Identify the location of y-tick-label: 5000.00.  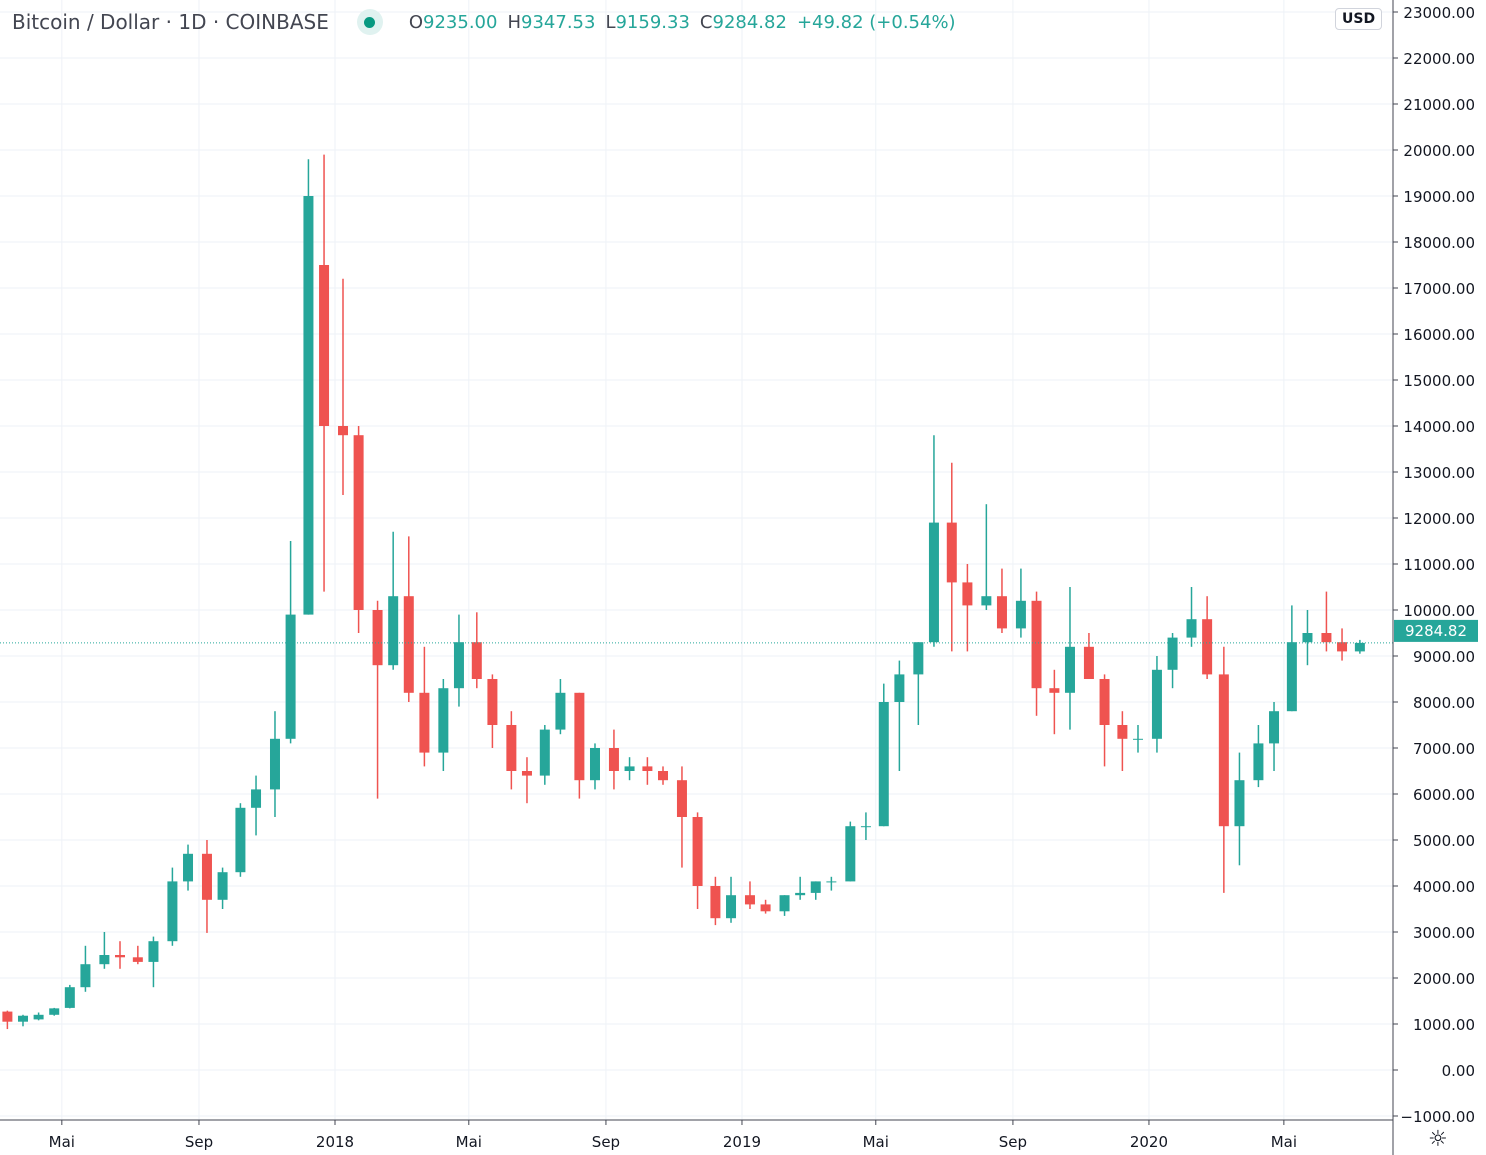
(1444, 841).